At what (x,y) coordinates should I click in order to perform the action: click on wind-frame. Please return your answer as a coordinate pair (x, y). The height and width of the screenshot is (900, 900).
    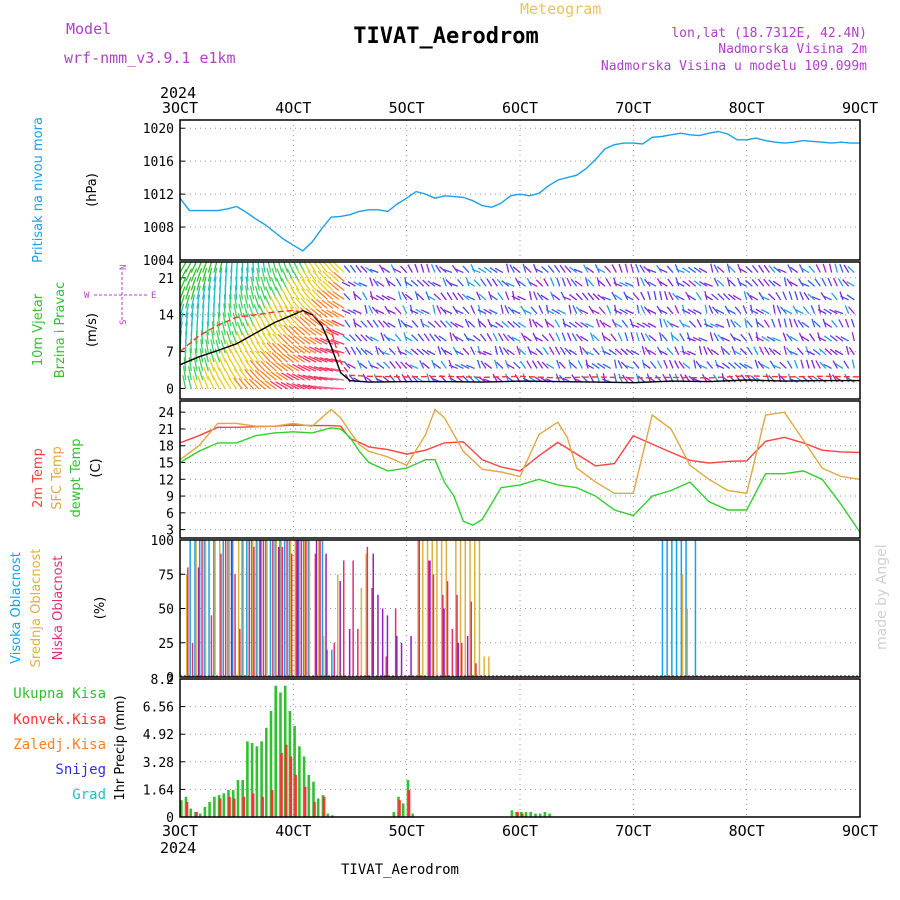
    Looking at the image, I should click on (520, 330).